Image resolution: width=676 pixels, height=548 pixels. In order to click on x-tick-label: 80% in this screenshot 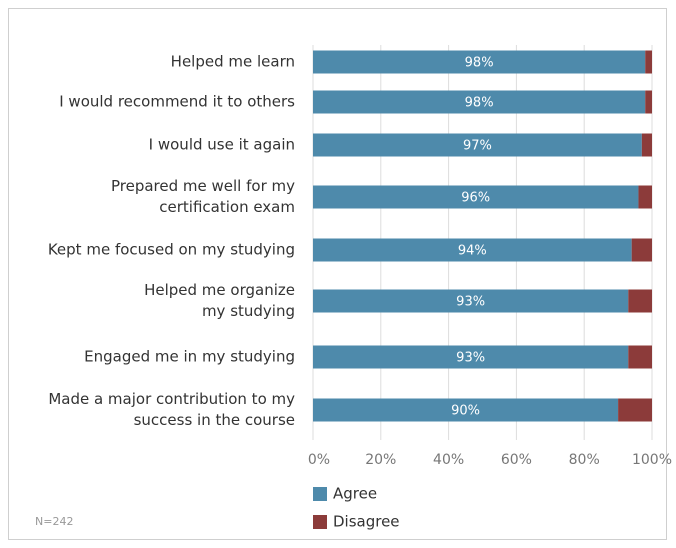, I will do `click(584, 460)`.